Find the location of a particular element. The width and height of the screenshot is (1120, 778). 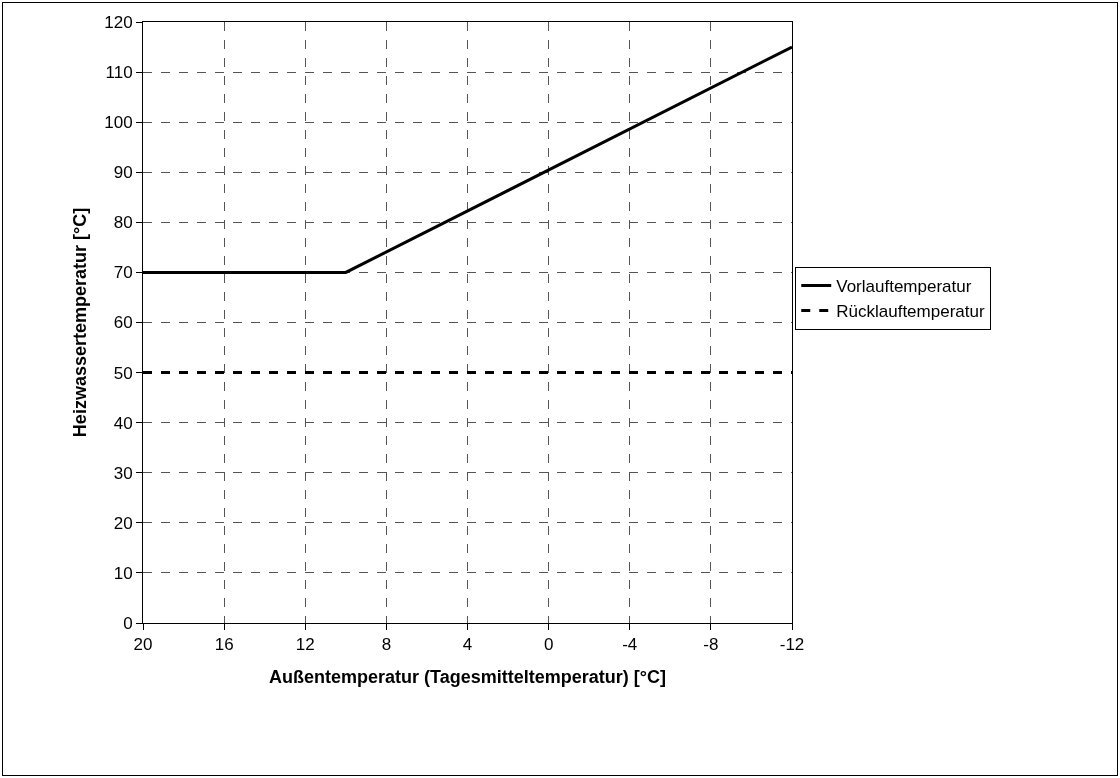

y-tick-label: 90 is located at coordinates (123, 173).